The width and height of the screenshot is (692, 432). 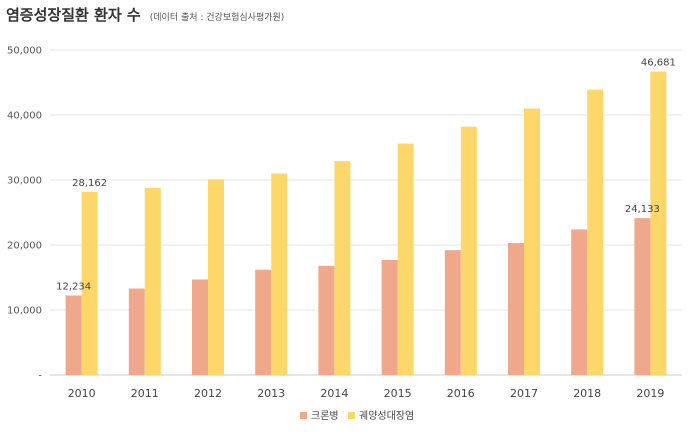 I want to click on x-tick-label: 2018, so click(x=587, y=393).